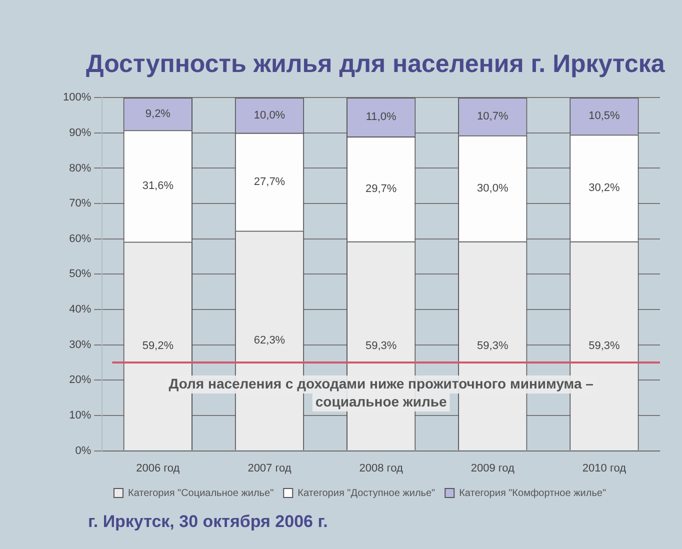  Describe the element at coordinates (158, 186) in the screenshot. I see `data-label: 31,6%` at that location.